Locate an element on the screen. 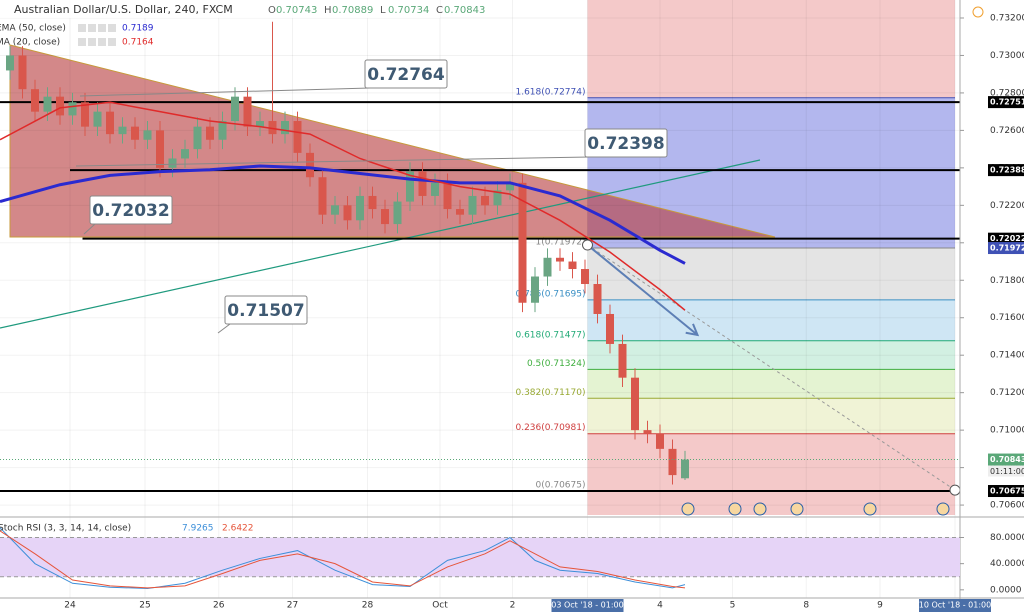 Image resolution: width=1024 pixels, height=612 pixels. ohlc-key: L is located at coordinates (383, 10).